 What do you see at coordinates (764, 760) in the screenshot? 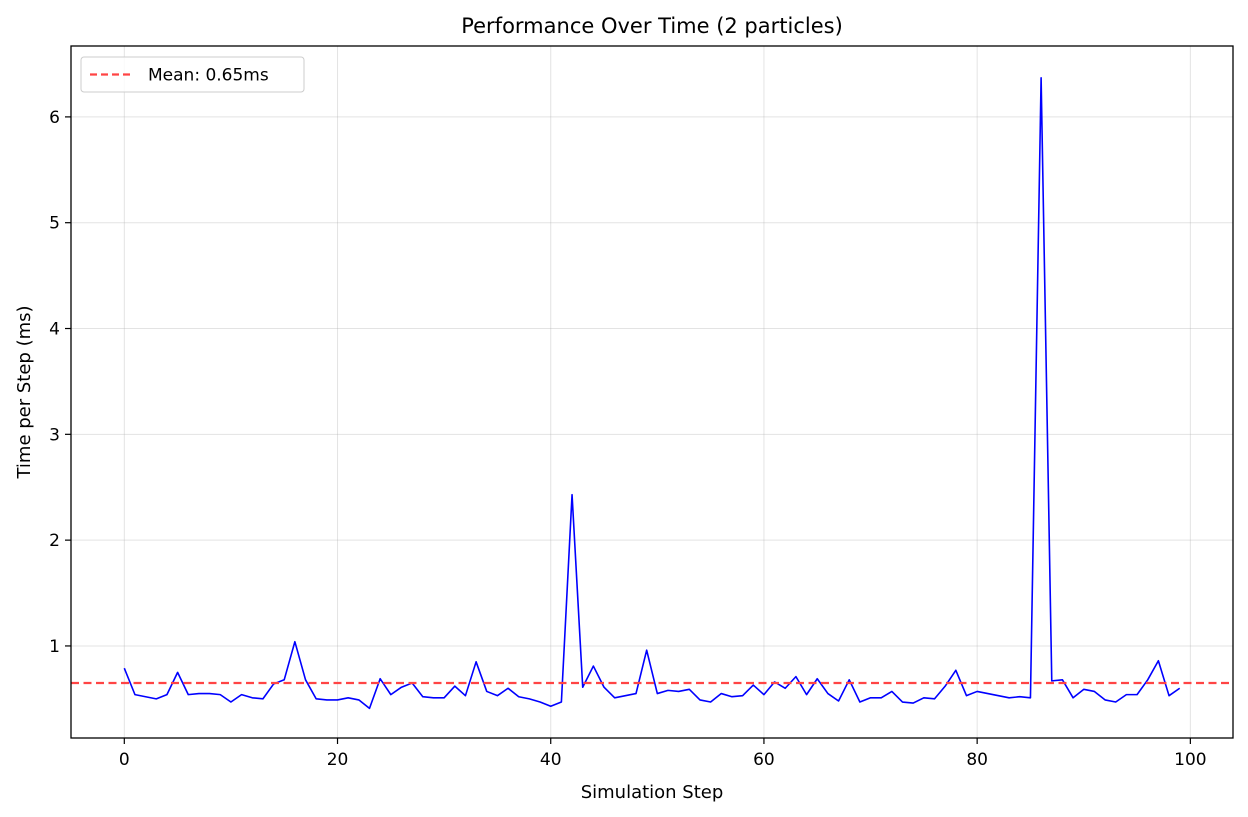
I see `x-tick-label: 60` at bounding box center [764, 760].